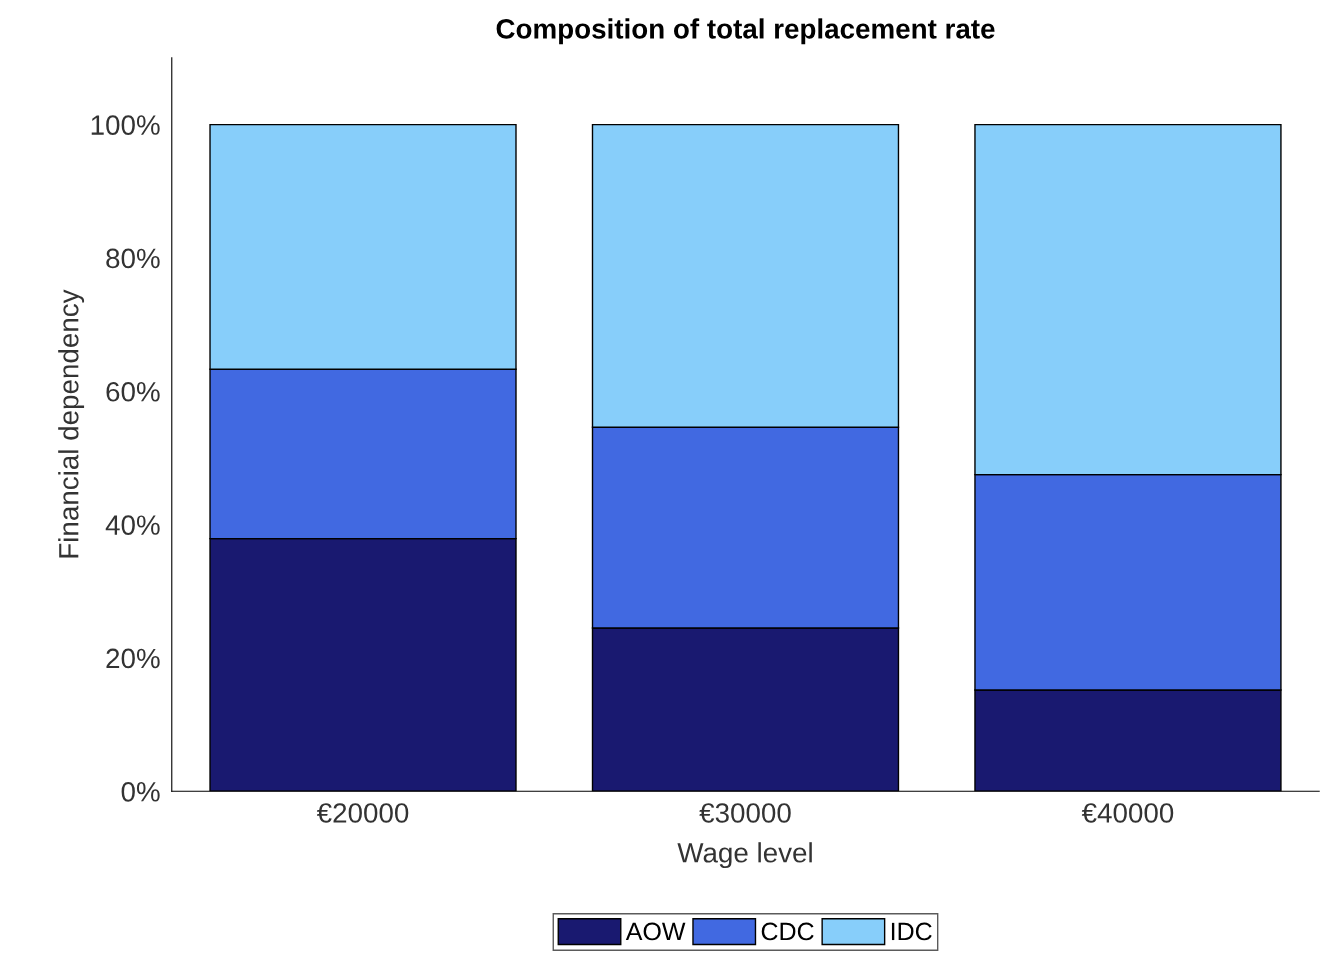  What do you see at coordinates (911, 931) in the screenshot?
I see `legend-label: IDC` at bounding box center [911, 931].